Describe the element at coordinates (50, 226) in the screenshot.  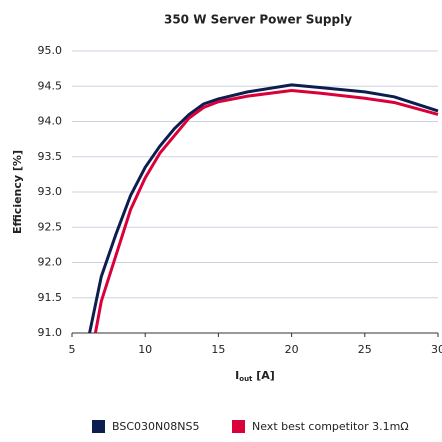
I see `y-tick-label: 92.5` at that location.